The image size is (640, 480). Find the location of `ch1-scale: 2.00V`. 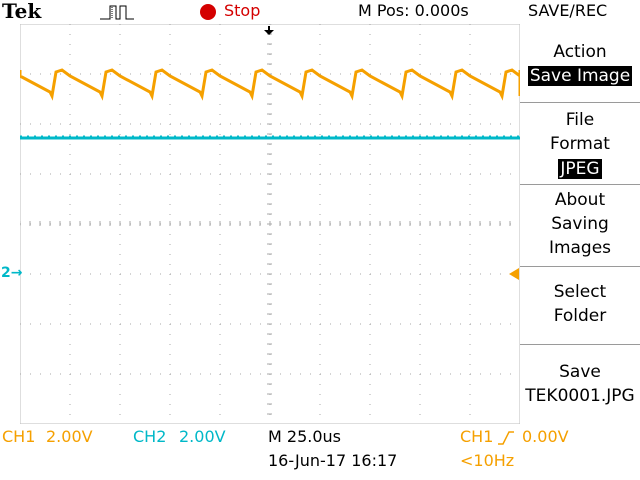

ch1-scale: 2.00V is located at coordinates (69, 436).